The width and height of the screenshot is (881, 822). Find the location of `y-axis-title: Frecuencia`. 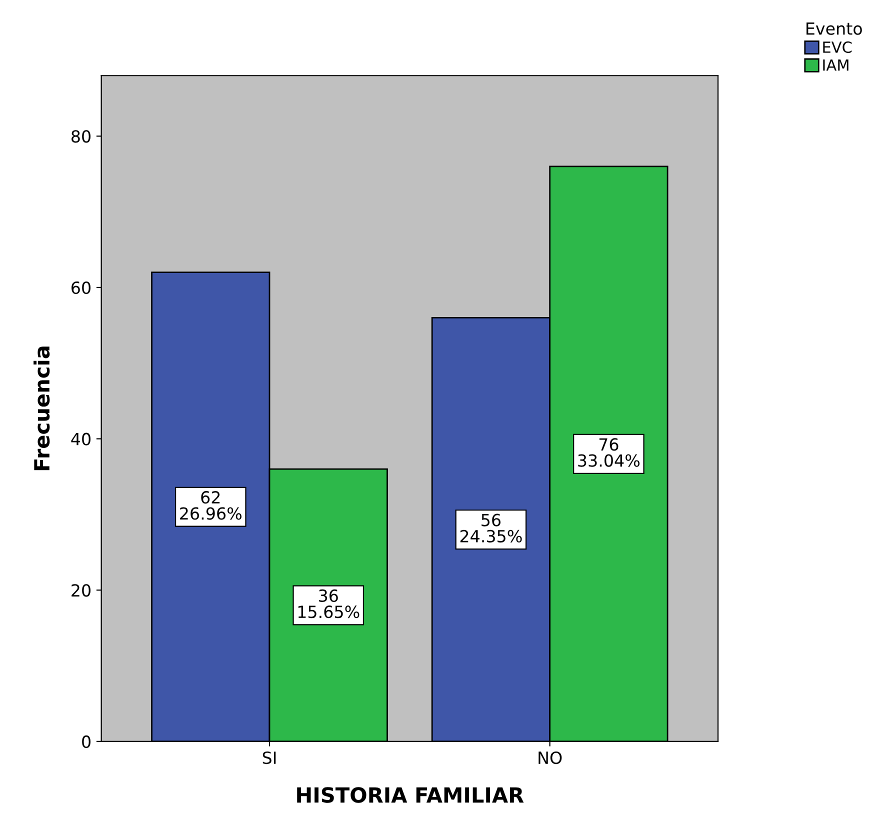

y-axis-title: Frecuencia is located at coordinates (42, 408).